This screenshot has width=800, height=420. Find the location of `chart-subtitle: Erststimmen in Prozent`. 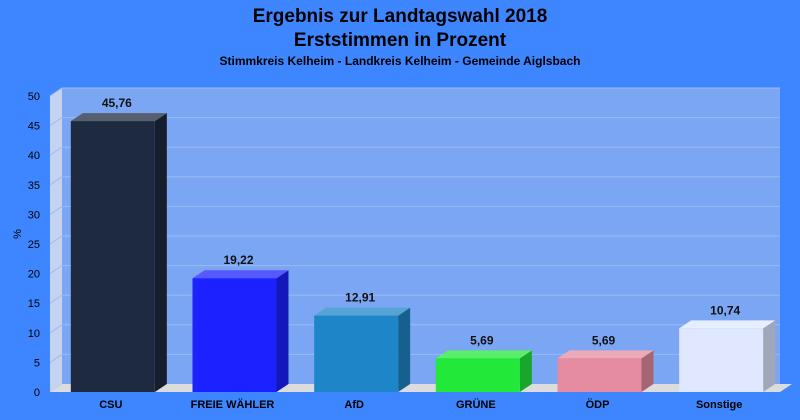

chart-subtitle: Erststimmen in Prozent is located at coordinates (400, 40).